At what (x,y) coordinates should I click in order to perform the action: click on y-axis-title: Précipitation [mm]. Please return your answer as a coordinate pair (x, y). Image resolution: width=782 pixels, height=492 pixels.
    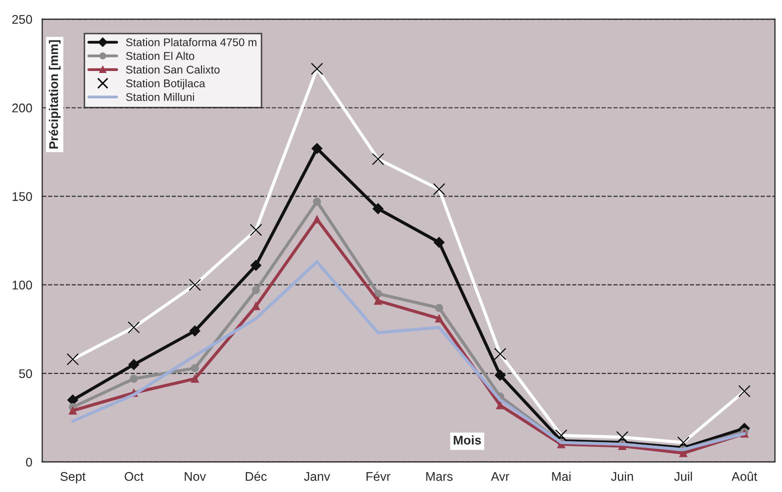
    Looking at the image, I should click on (54, 94).